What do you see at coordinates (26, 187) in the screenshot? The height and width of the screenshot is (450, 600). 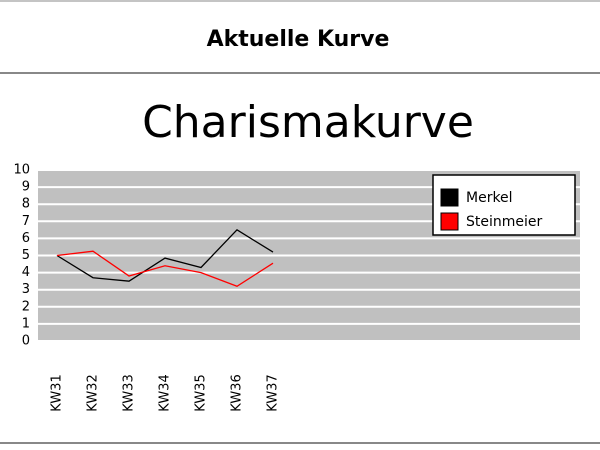 I see `y-tick-label: 9` at bounding box center [26, 187].